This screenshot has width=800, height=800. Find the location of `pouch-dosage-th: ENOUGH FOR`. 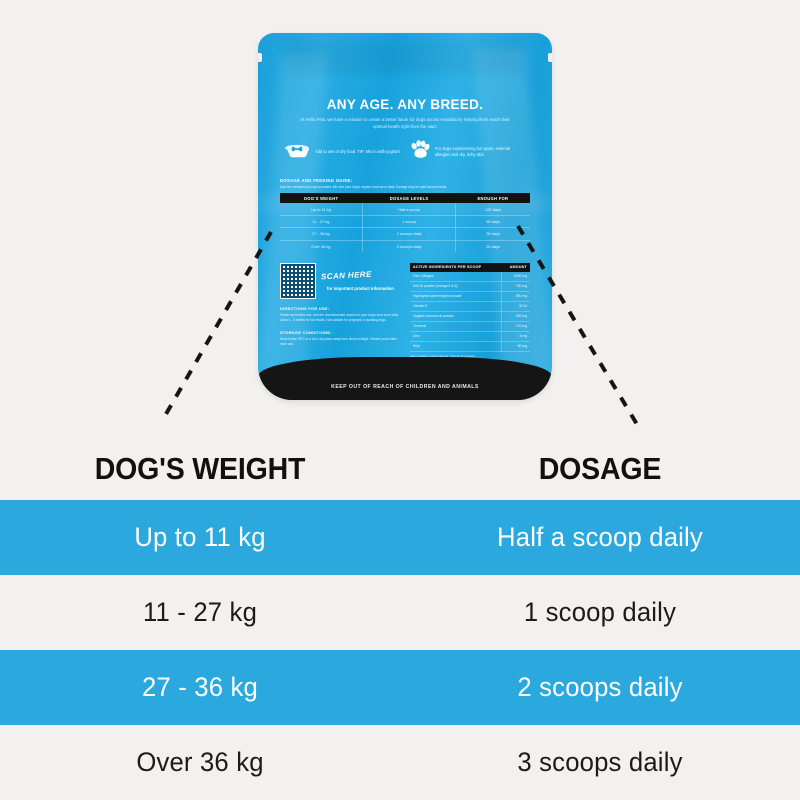

pouch-dosage-th: ENOUGH FOR is located at coordinates (492, 198).